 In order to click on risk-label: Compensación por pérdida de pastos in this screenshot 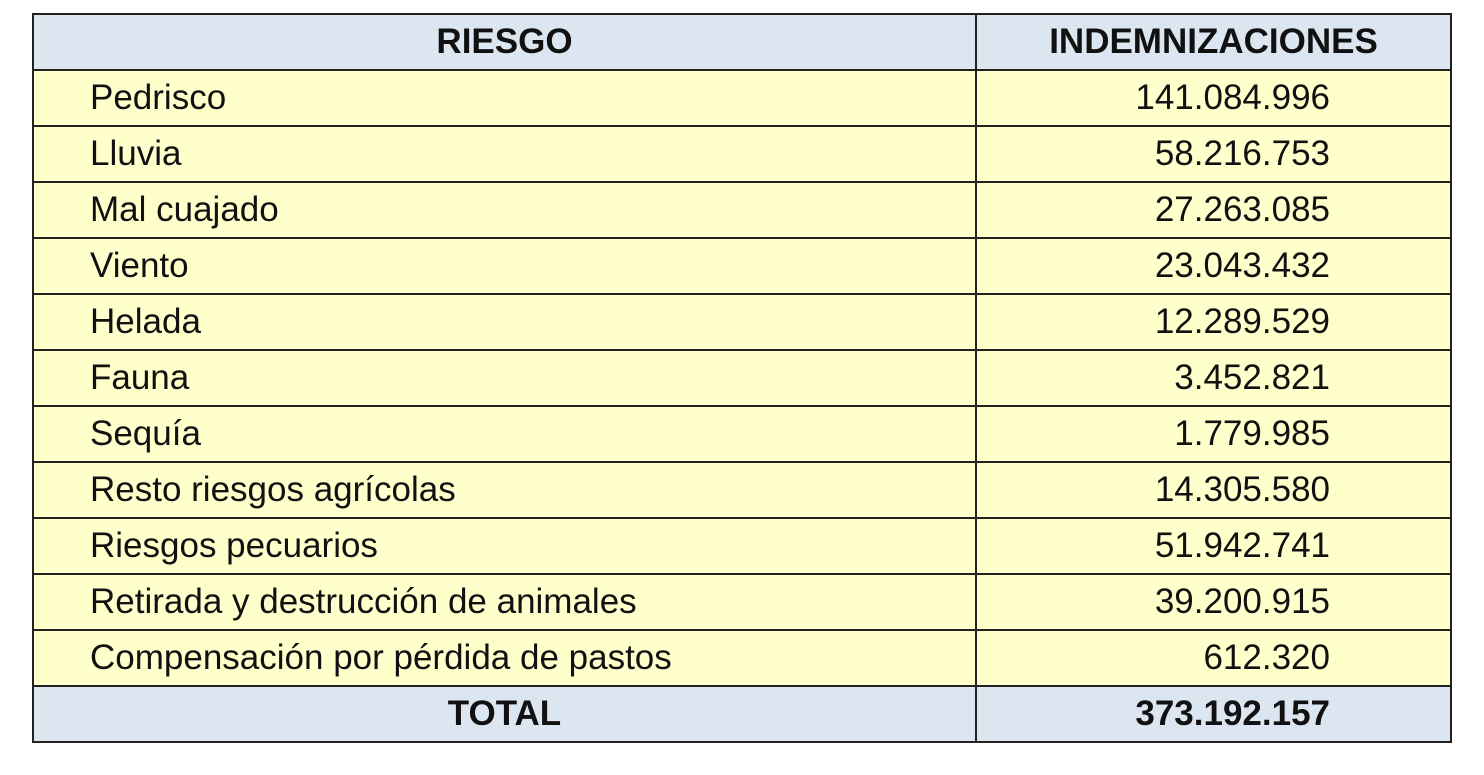, I will do `click(504, 658)`.